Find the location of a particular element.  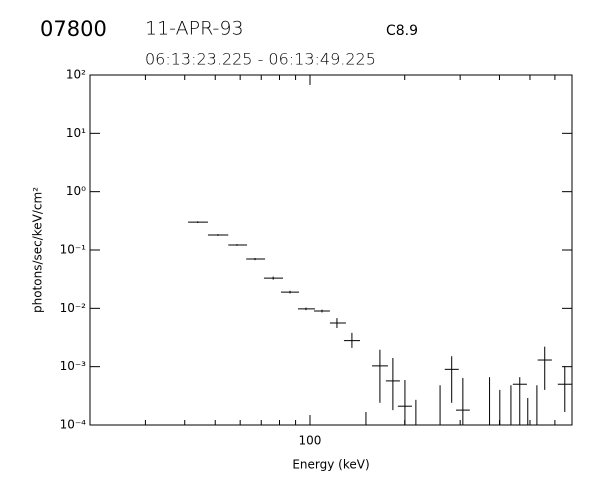

y-tick-label: 10⁻² is located at coordinates (73, 308).